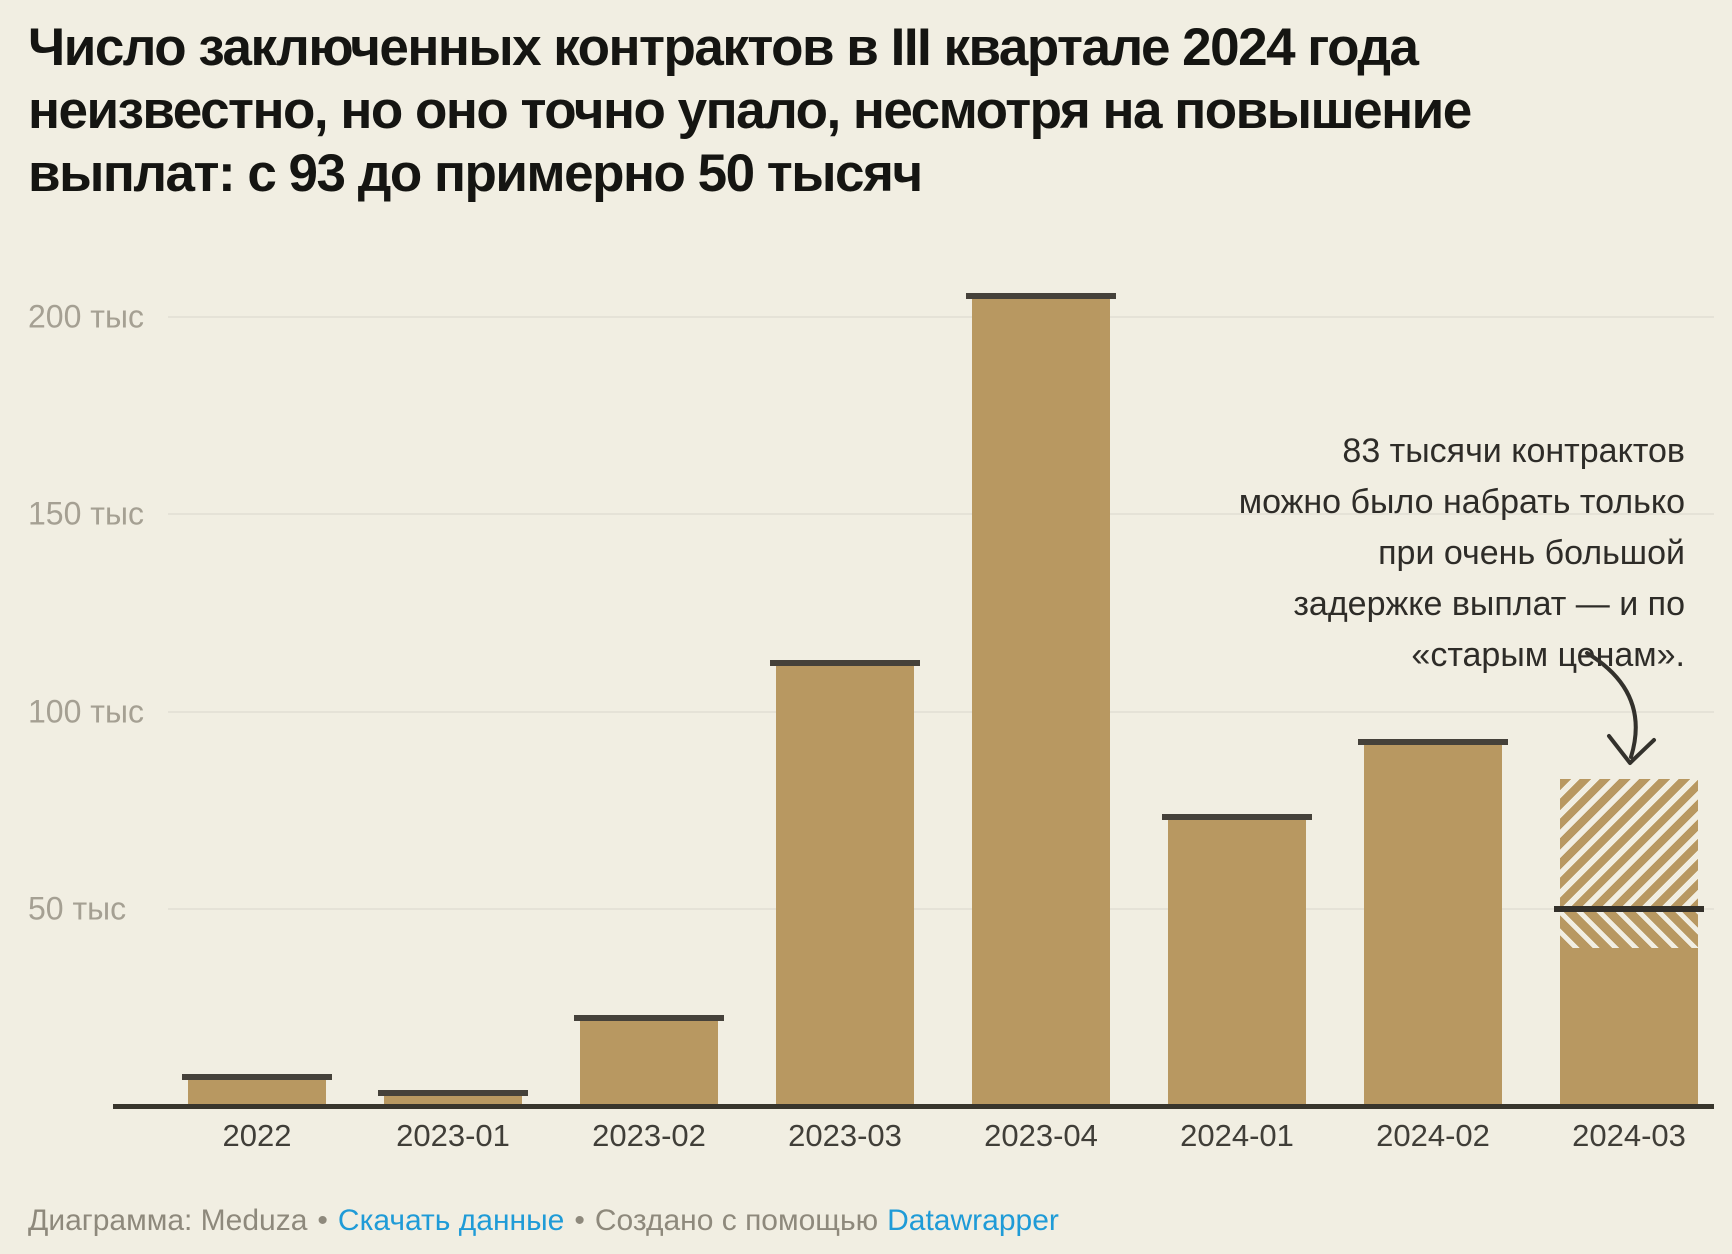 This screenshot has width=1732, height=1254. Describe the element at coordinates (86, 711) in the screenshot. I see `y-tick-label-100: 100 тыс` at that location.